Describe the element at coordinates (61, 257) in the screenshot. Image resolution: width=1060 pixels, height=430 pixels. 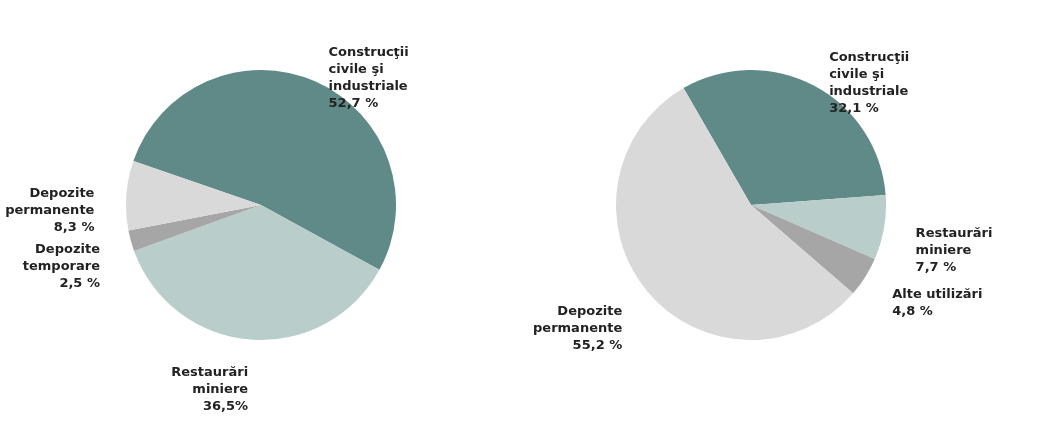
I see `slice-label: Depozite temporare` at that location.